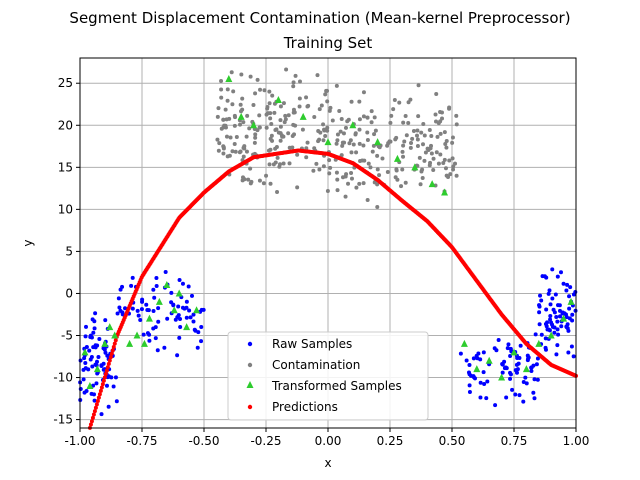 The image size is (640, 480). I want to click on y-tick-label: 0, so click(69, 293).